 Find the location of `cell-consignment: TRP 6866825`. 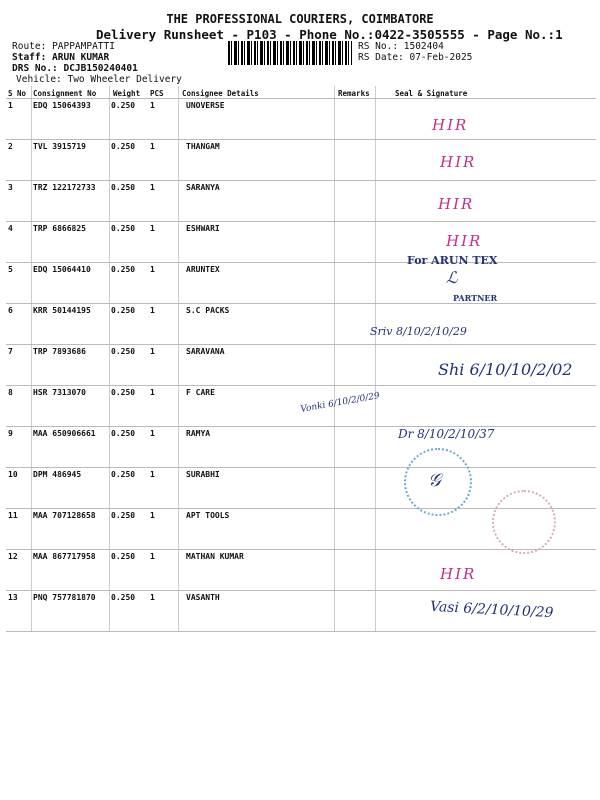

cell-consignment: TRP 6866825 is located at coordinates (59, 228).